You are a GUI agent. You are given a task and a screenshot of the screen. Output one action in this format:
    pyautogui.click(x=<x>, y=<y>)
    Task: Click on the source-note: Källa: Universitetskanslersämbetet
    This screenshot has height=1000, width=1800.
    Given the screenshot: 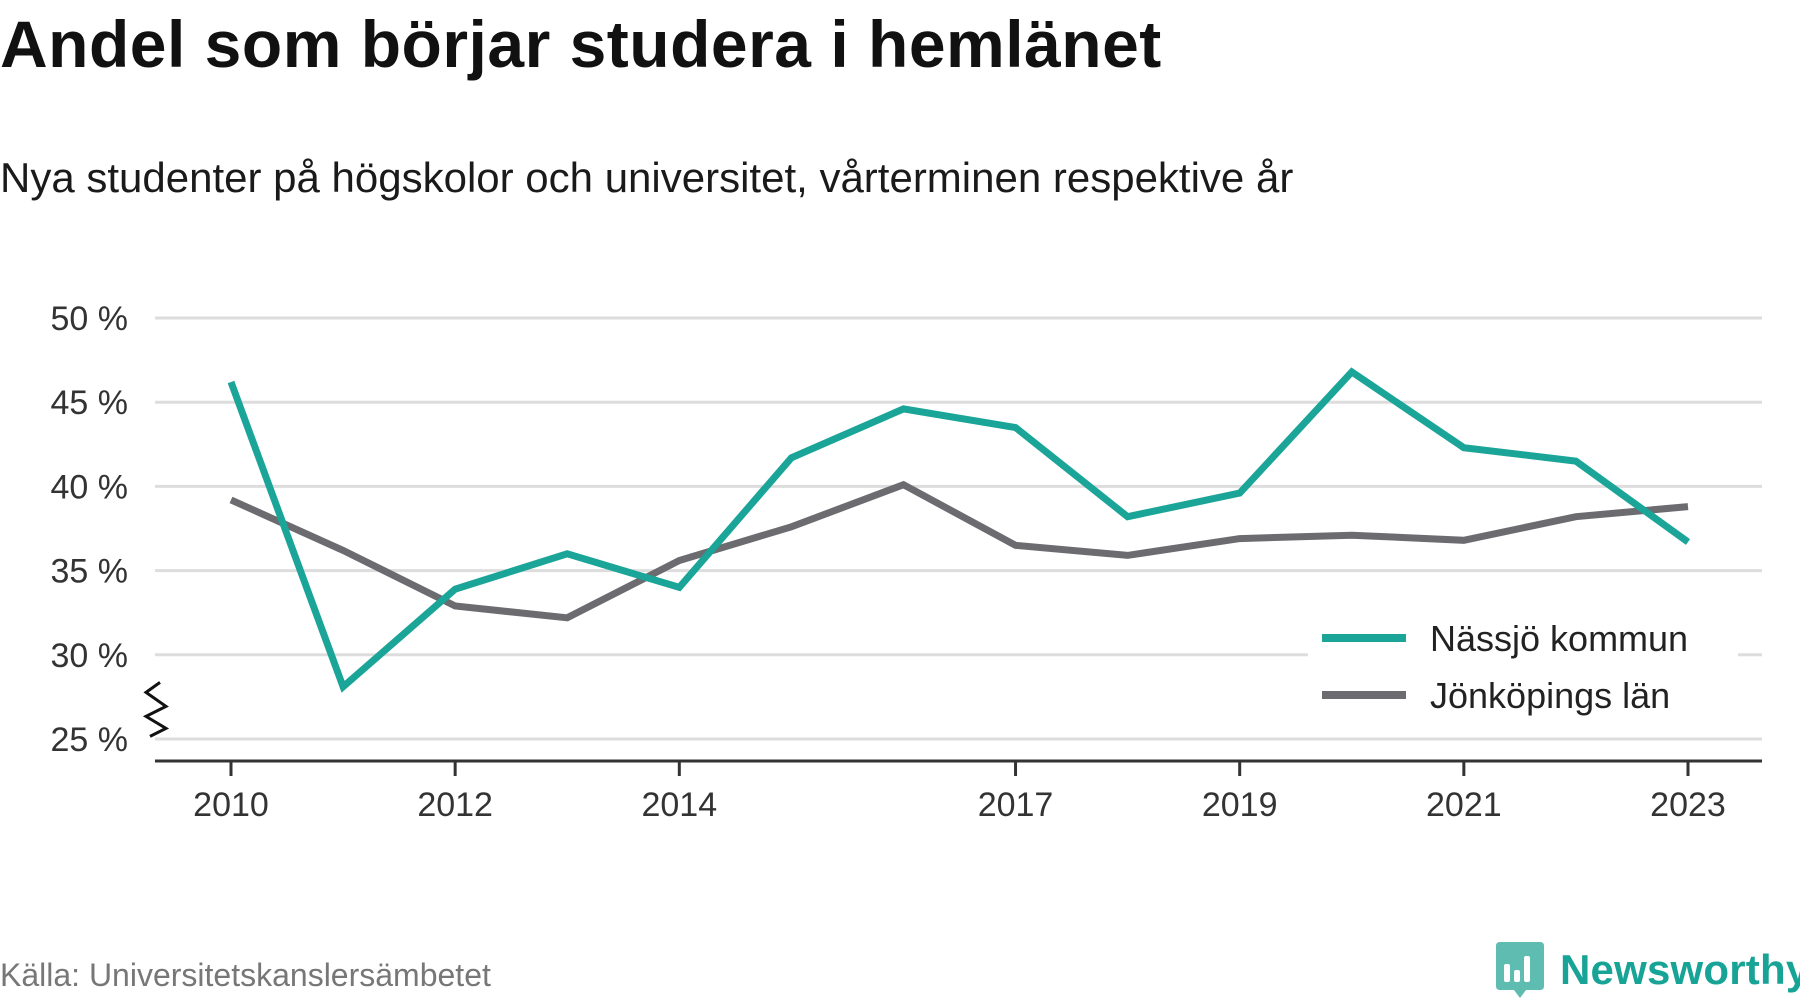 What is the action you would take?
    pyautogui.click(x=245, y=975)
    